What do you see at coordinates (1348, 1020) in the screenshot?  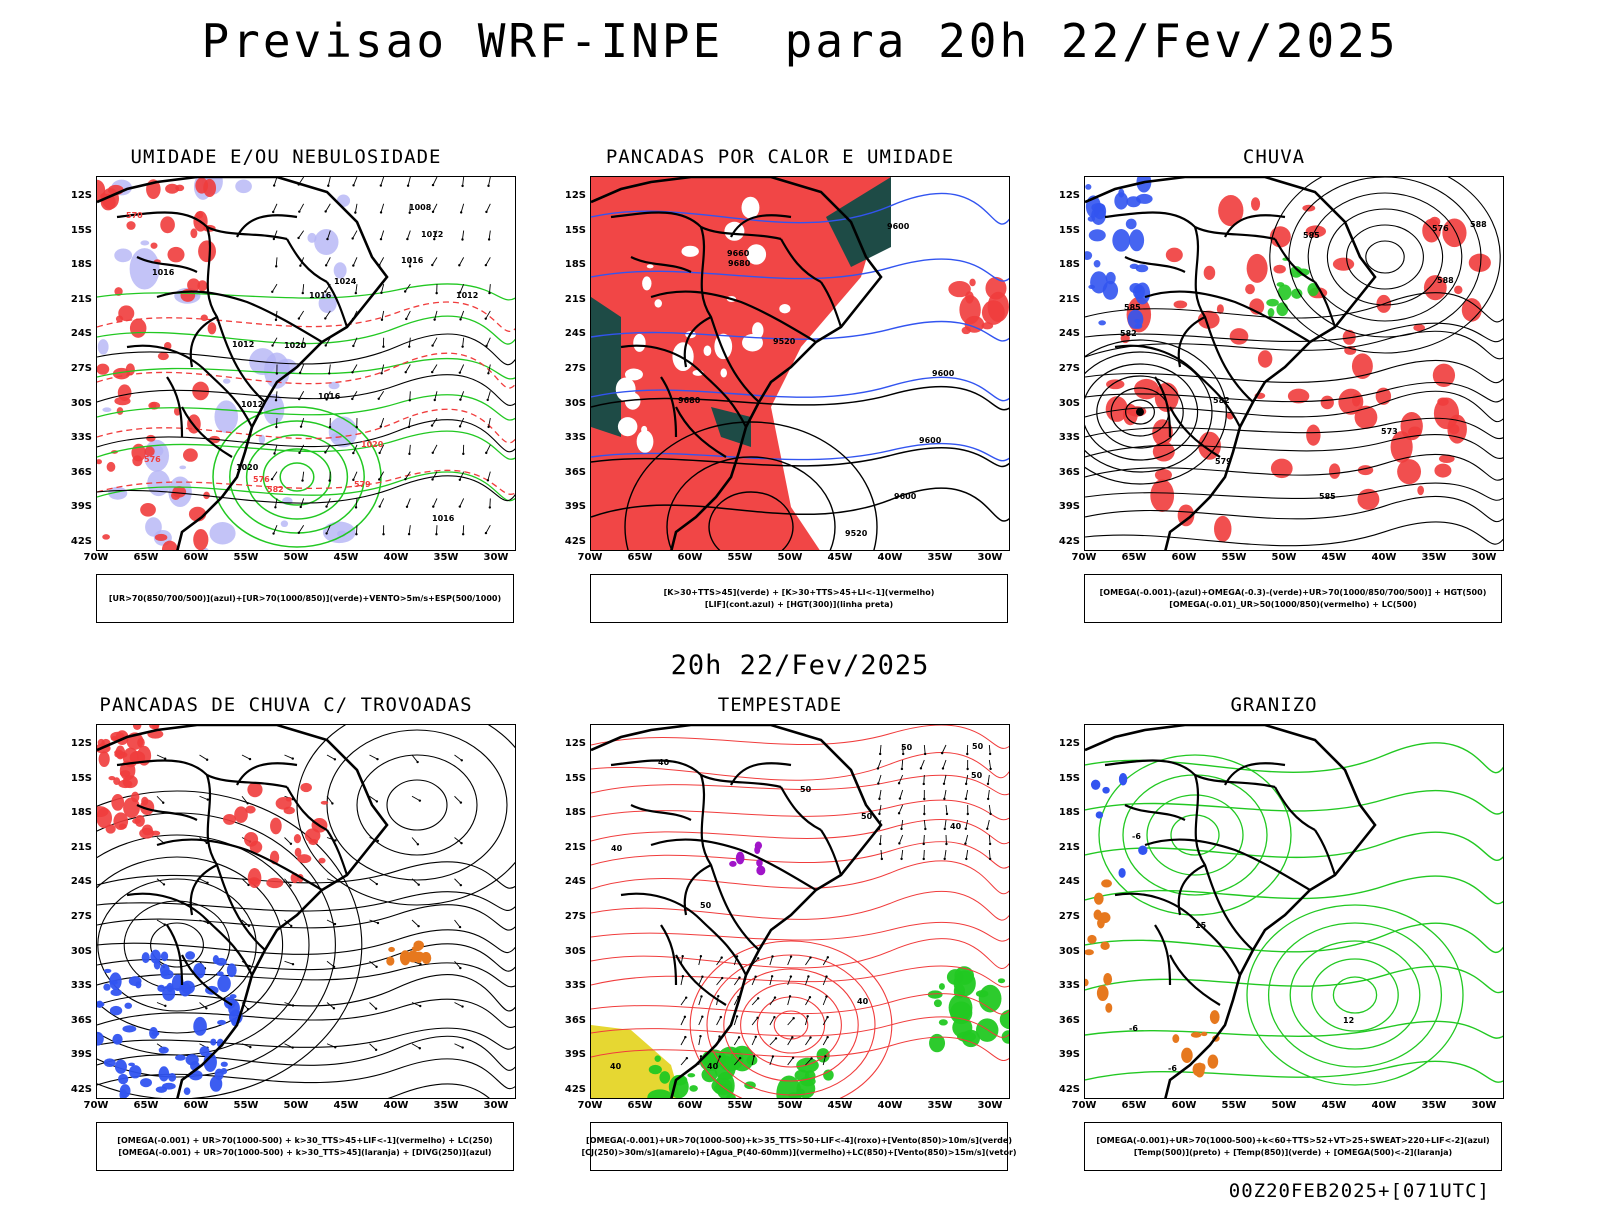 I see `contour-label: 12` at bounding box center [1348, 1020].